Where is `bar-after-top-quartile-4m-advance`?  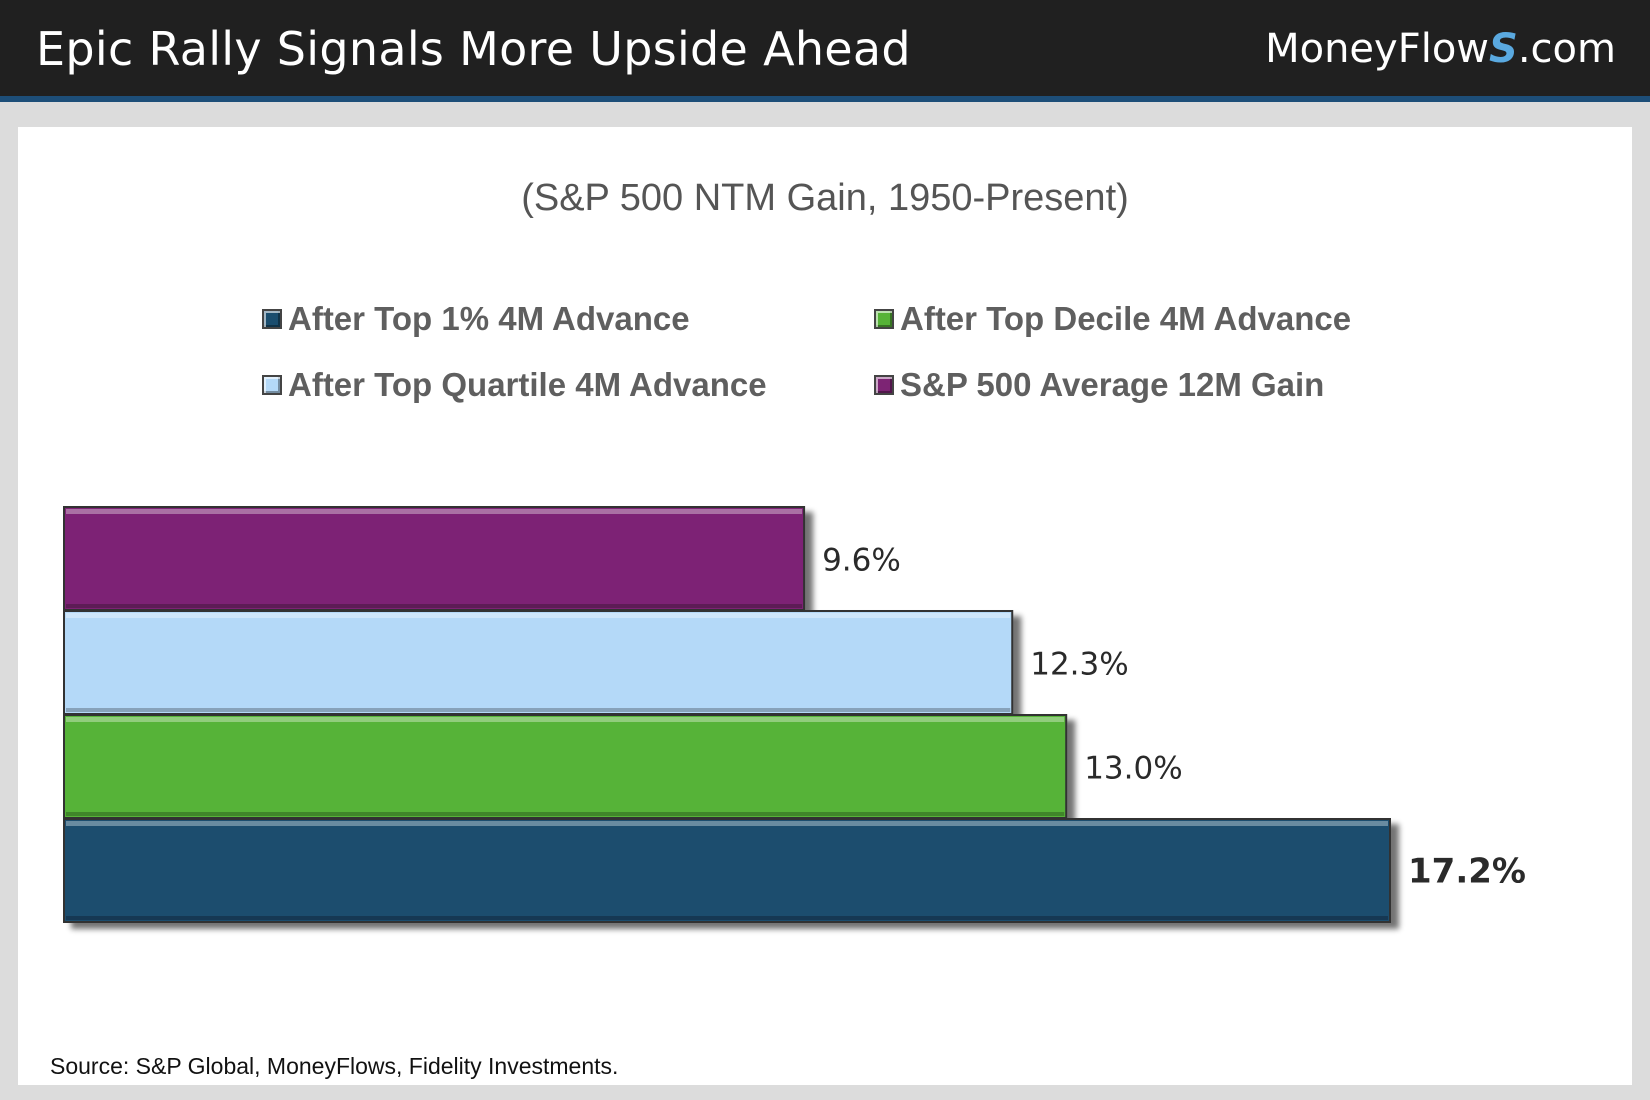 bar-after-top-quartile-4m-advance is located at coordinates (538, 662).